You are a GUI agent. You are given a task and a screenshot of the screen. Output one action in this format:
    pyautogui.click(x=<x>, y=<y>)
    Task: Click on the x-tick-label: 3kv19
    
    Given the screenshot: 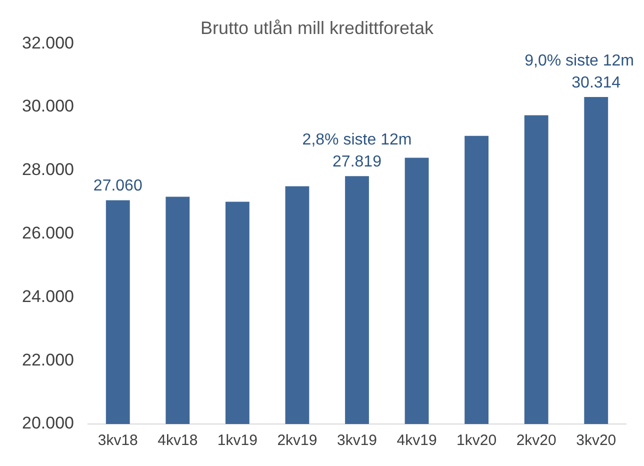 What is the action you would take?
    pyautogui.click(x=357, y=441)
    